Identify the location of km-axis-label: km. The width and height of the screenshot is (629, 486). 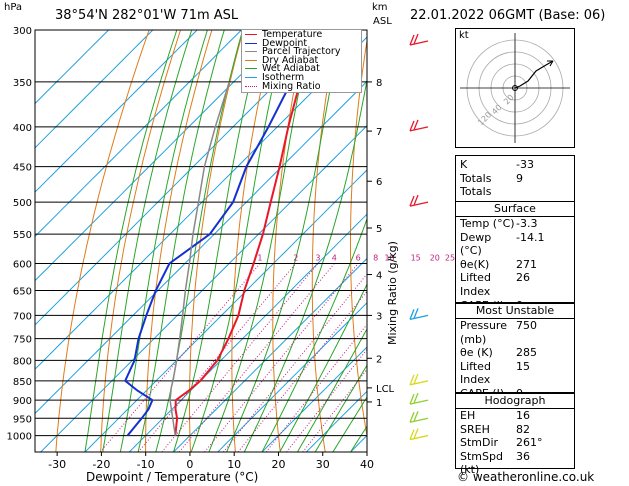
(380, 7).